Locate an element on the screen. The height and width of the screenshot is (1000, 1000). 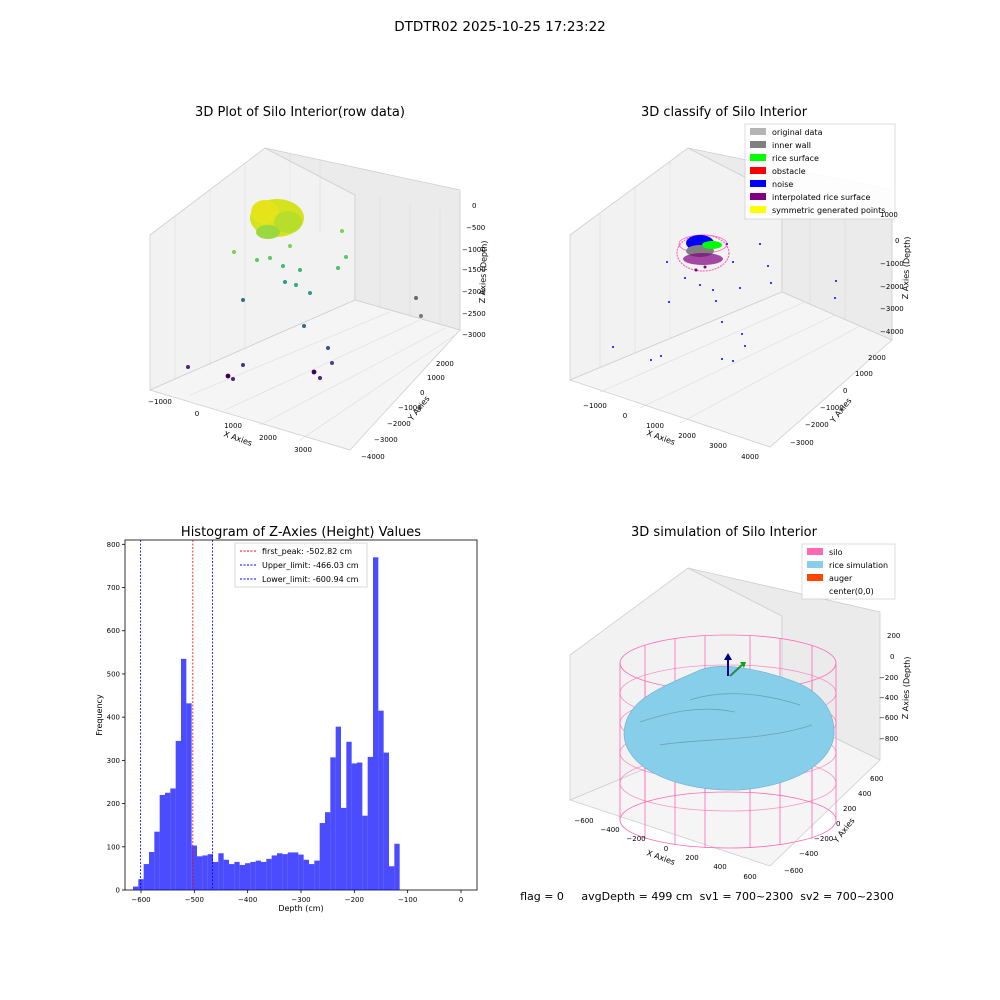
classify-xtick: 2000 is located at coordinates (687, 436).